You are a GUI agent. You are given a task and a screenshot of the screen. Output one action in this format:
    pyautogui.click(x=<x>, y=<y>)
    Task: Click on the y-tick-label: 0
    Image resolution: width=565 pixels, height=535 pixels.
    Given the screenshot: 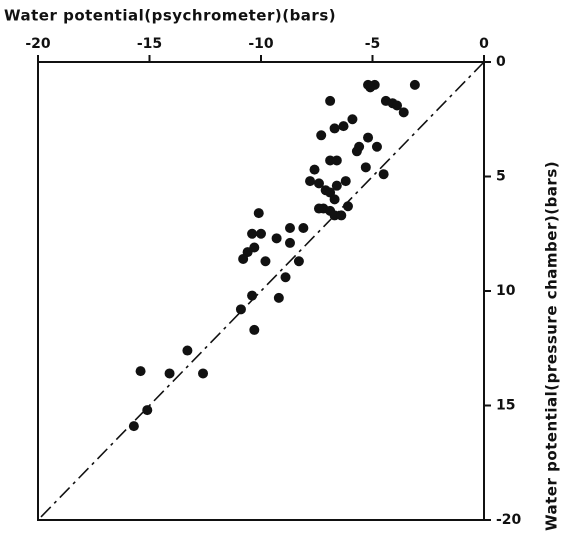 What is the action you would take?
    pyautogui.click(x=501, y=62)
    